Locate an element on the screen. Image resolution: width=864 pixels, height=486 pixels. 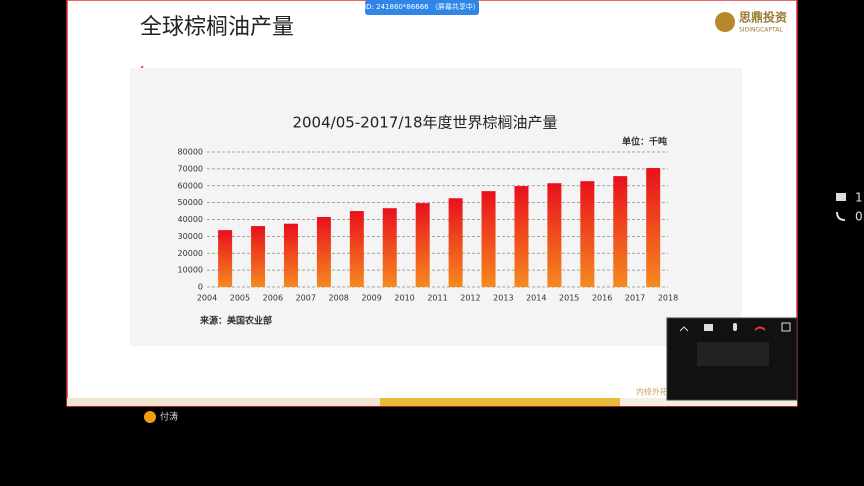
x-tick-label: 2004 is located at coordinates (207, 298).